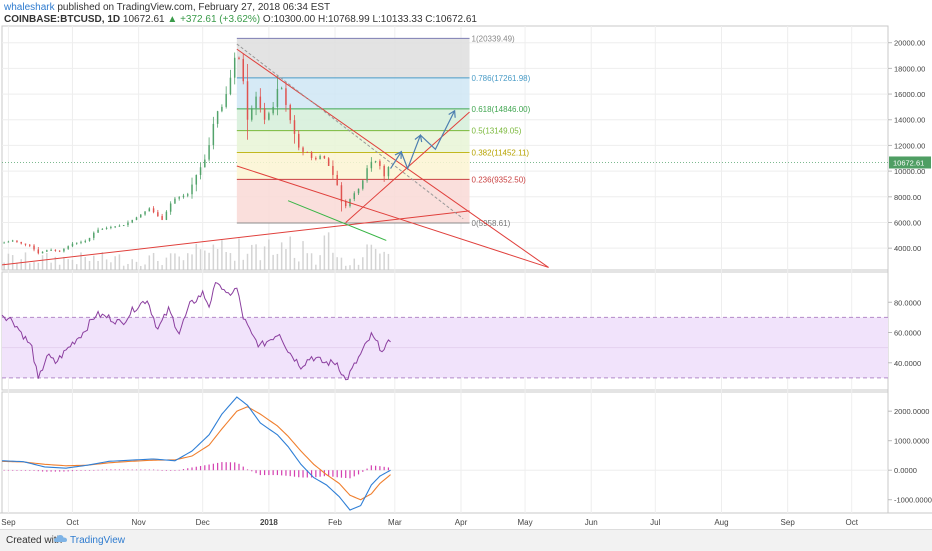 The width and height of the screenshot is (932, 551). I want to click on time-label: Oct, so click(72, 522).